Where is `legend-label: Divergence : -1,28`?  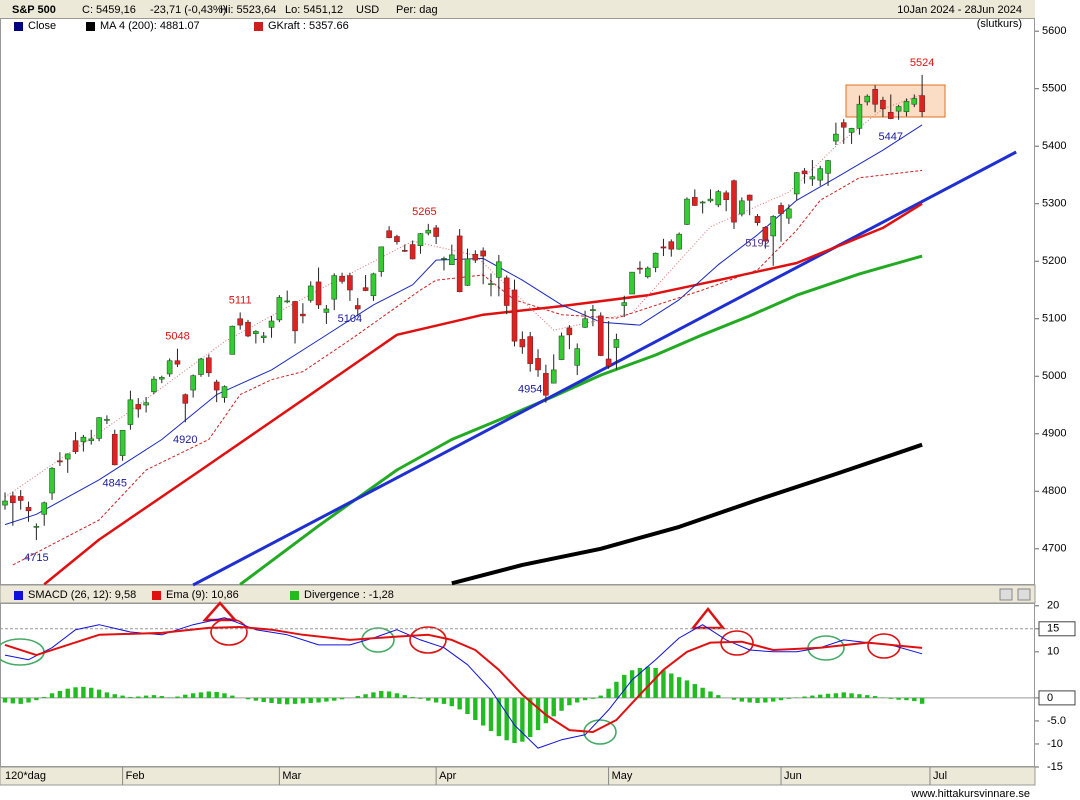
legend-label: Divergence : -1,28 is located at coordinates (349, 595).